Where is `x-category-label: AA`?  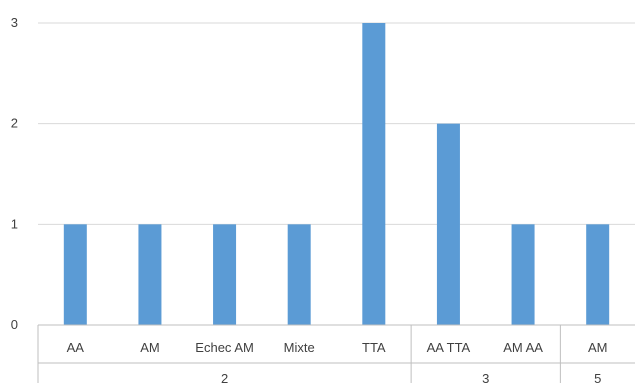
x-category-label: AA is located at coordinates (76, 347).